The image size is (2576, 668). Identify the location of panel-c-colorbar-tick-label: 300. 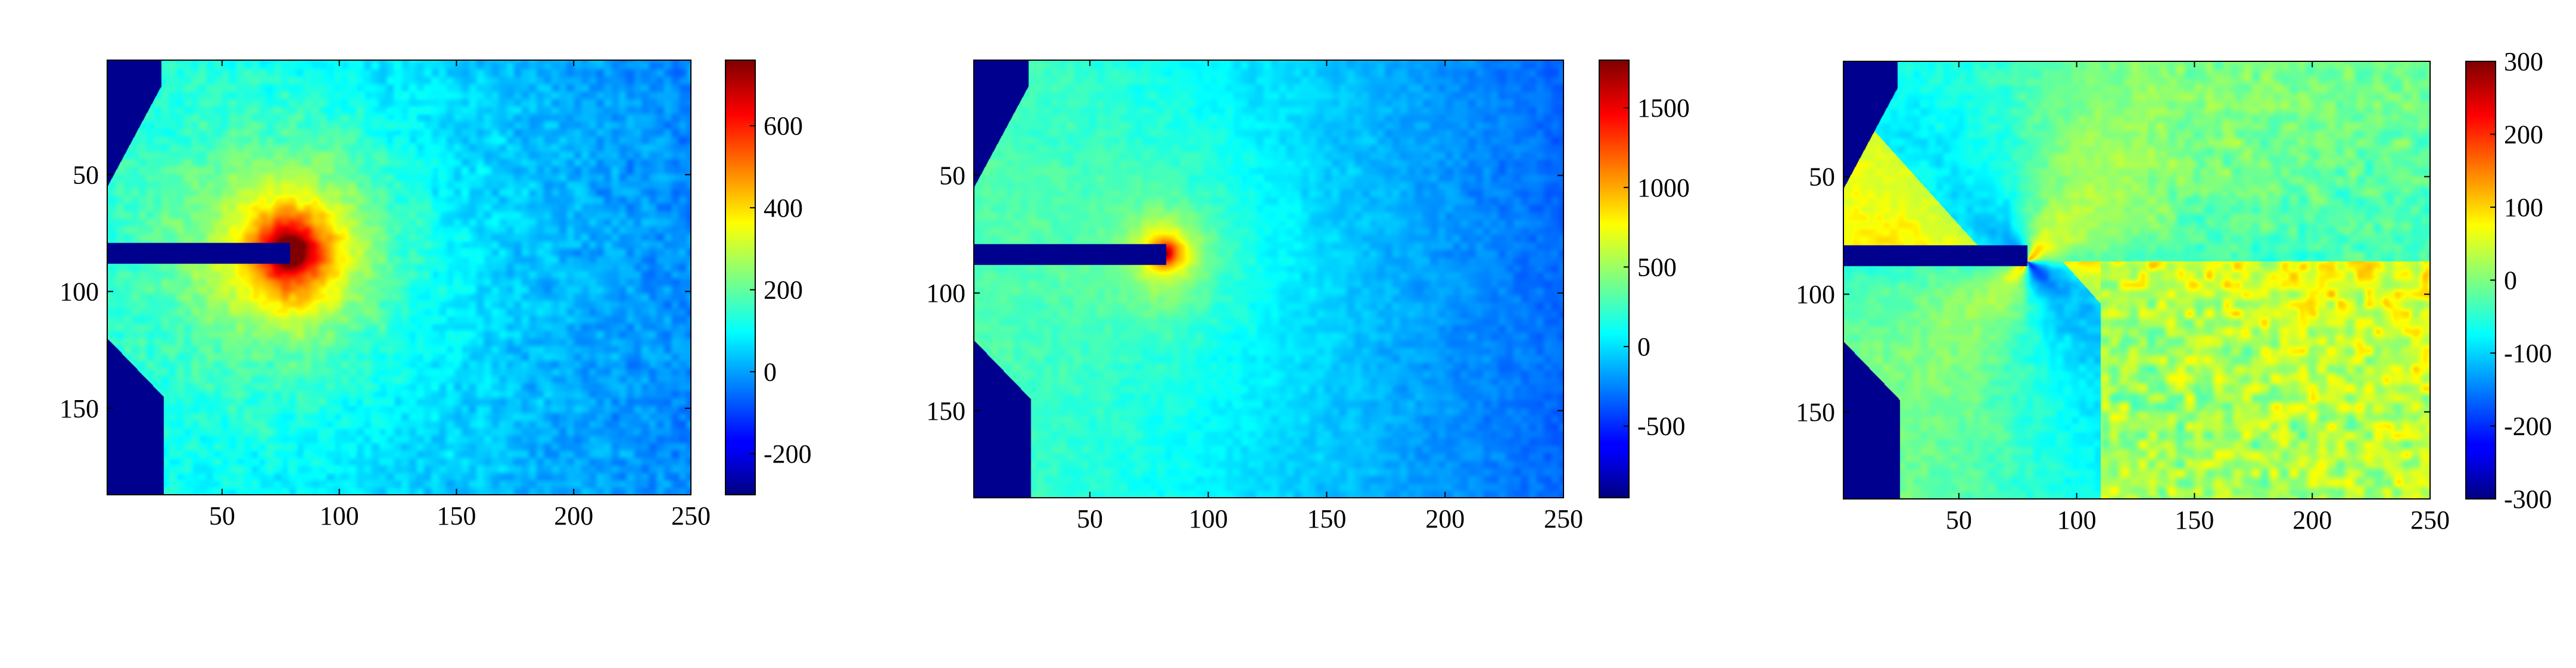
(2523, 61).